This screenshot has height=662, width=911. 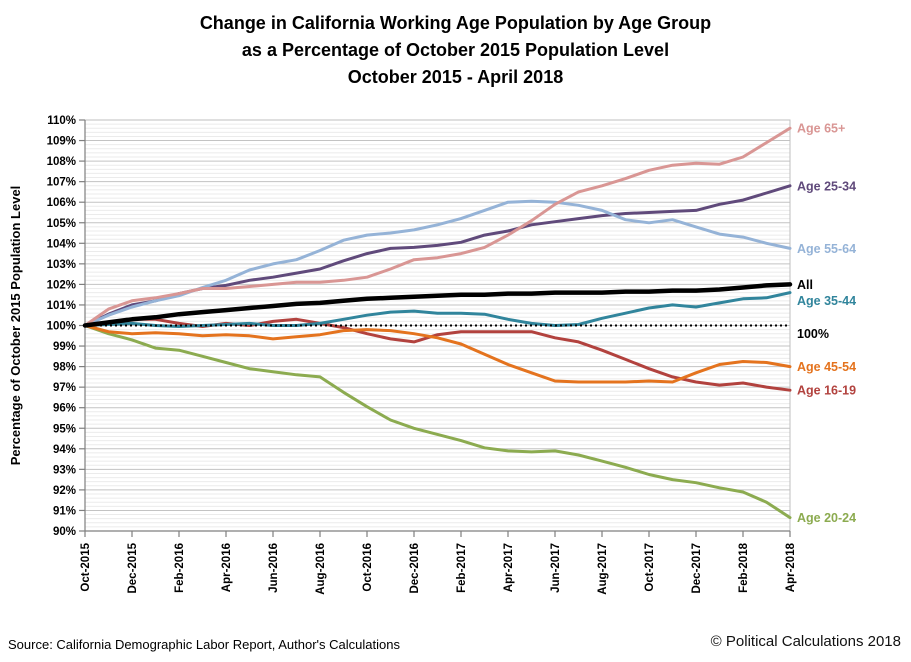 What do you see at coordinates (826, 367) in the screenshot?
I see `series-end-label-age-45-54: Age 45-54` at bounding box center [826, 367].